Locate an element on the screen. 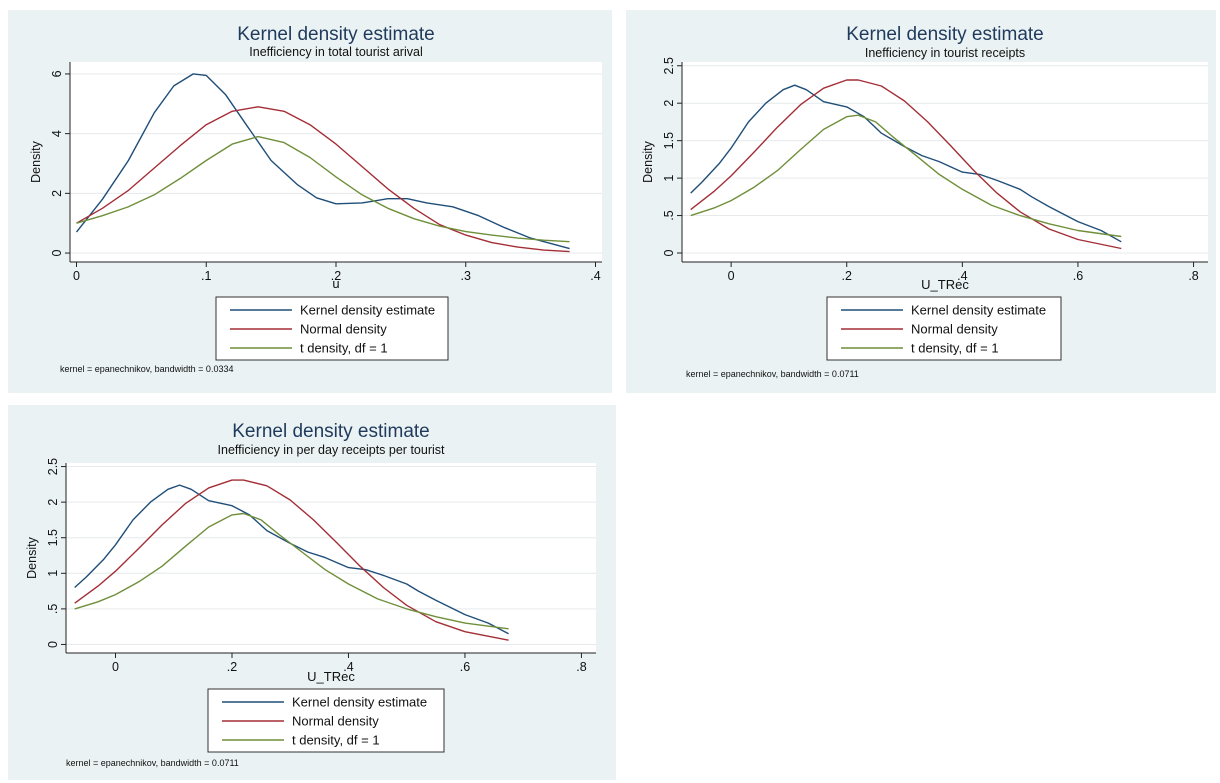  y-tick-label: 6 is located at coordinates (57, 73).